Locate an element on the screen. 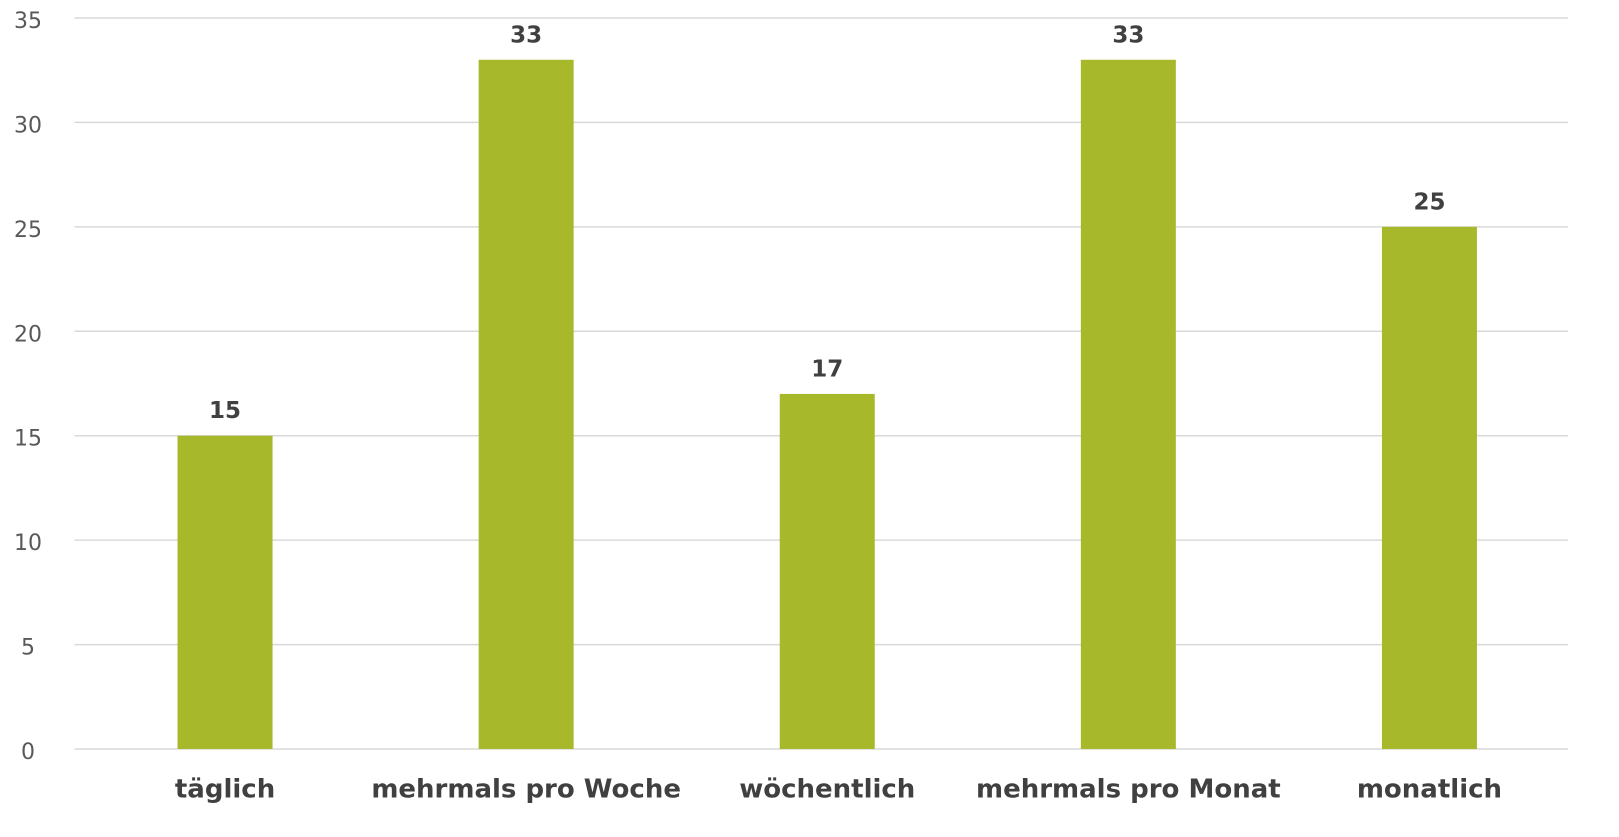 The image size is (1619, 837). x-tick-label: mehrmals pro Monat is located at coordinates (1128, 790).